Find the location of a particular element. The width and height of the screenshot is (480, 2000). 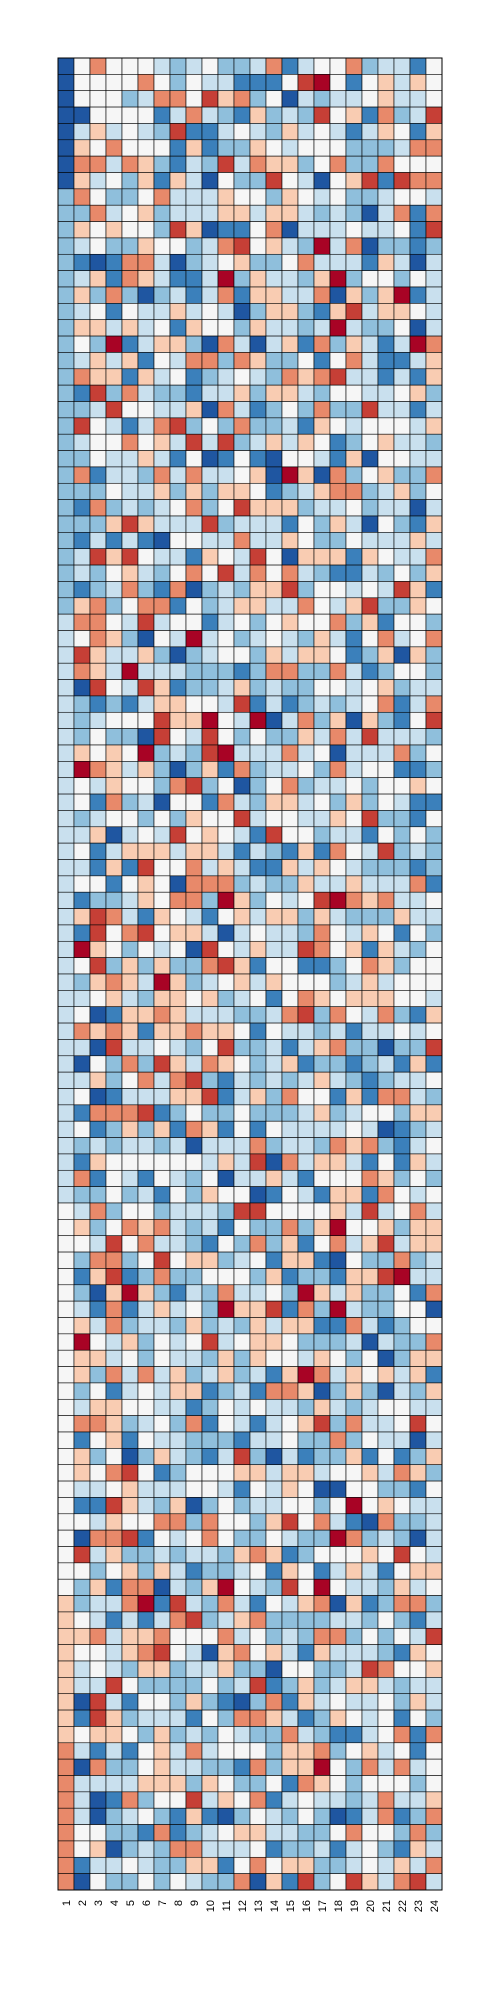

column-tick-label: 18 is located at coordinates (339, 1906).